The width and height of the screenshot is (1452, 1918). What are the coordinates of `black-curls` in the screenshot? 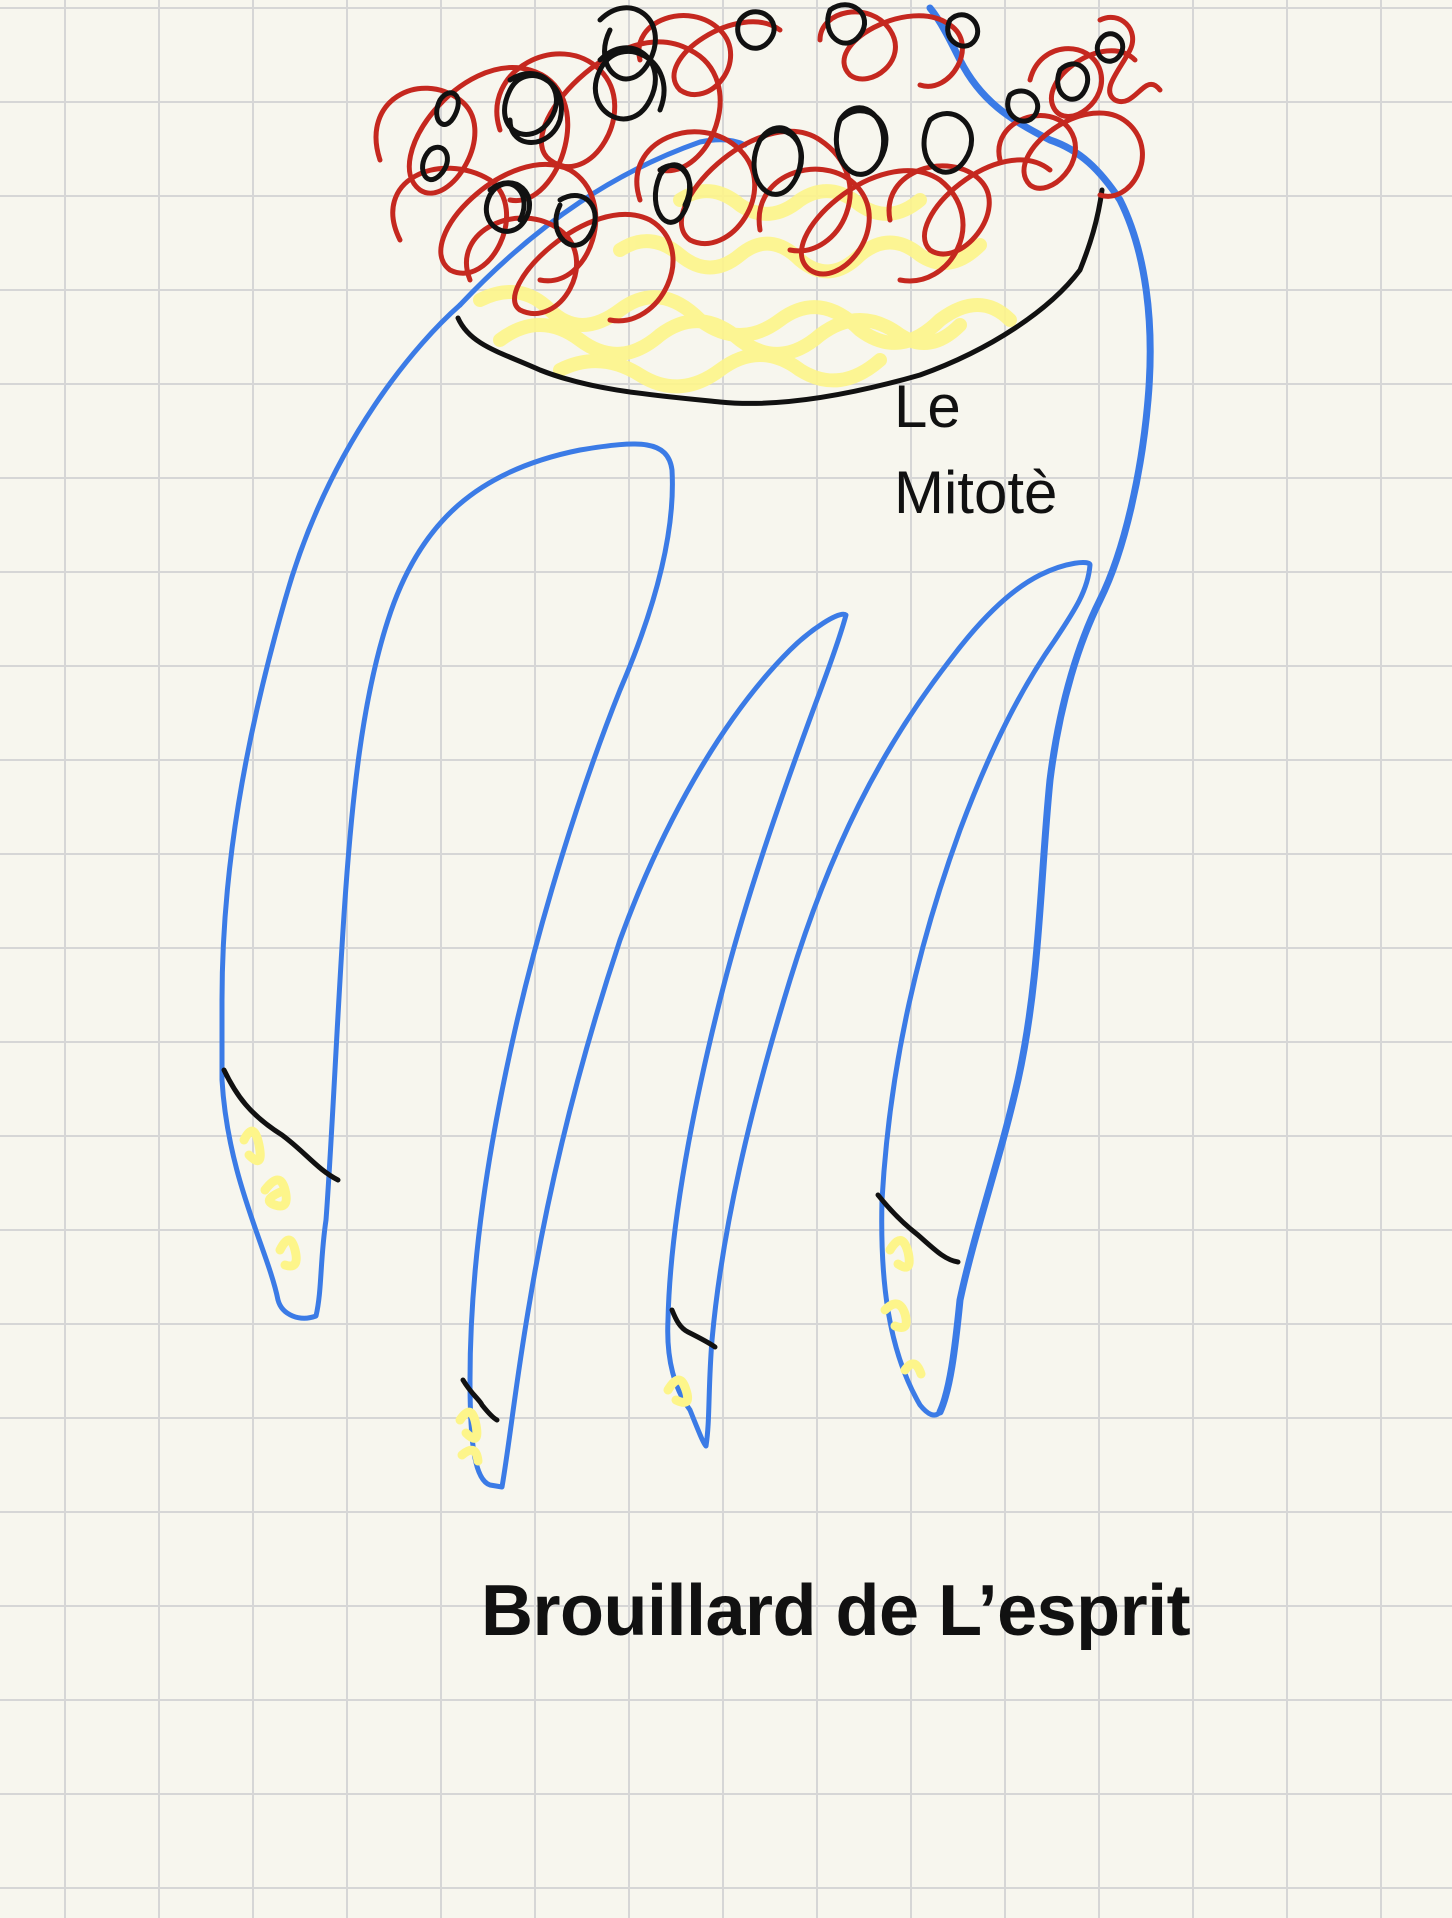 It's located at (772, 125).